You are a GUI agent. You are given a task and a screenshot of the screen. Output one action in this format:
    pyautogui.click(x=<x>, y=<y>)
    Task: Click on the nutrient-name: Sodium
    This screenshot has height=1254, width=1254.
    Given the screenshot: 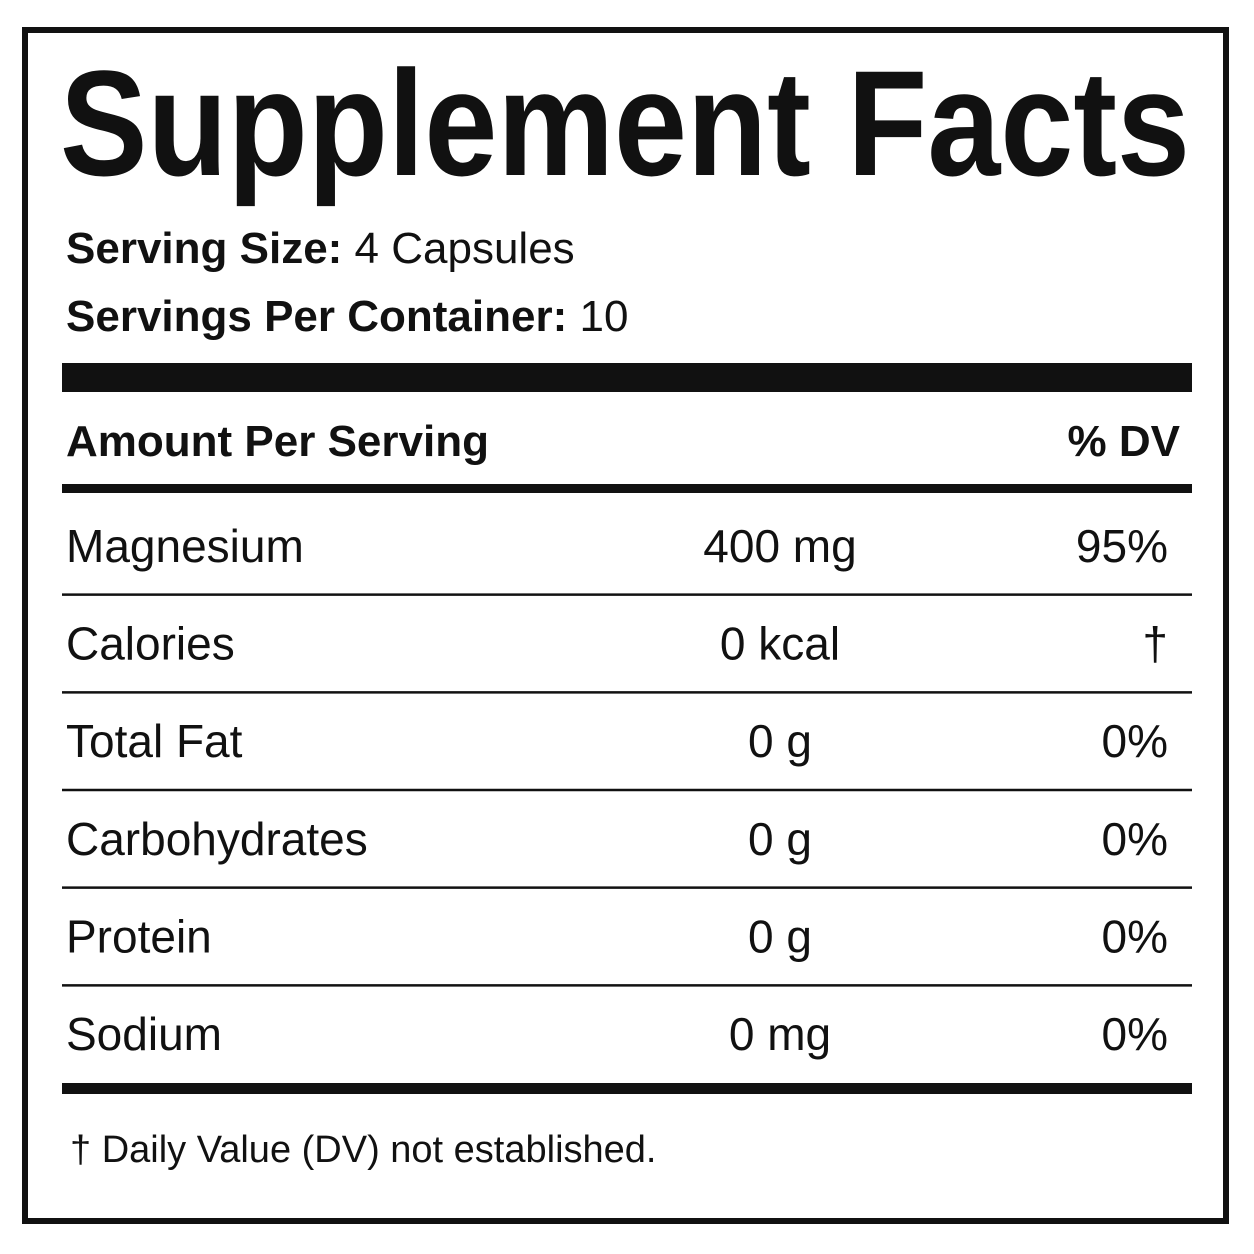 What is the action you would take?
    pyautogui.click(x=144, y=1034)
    